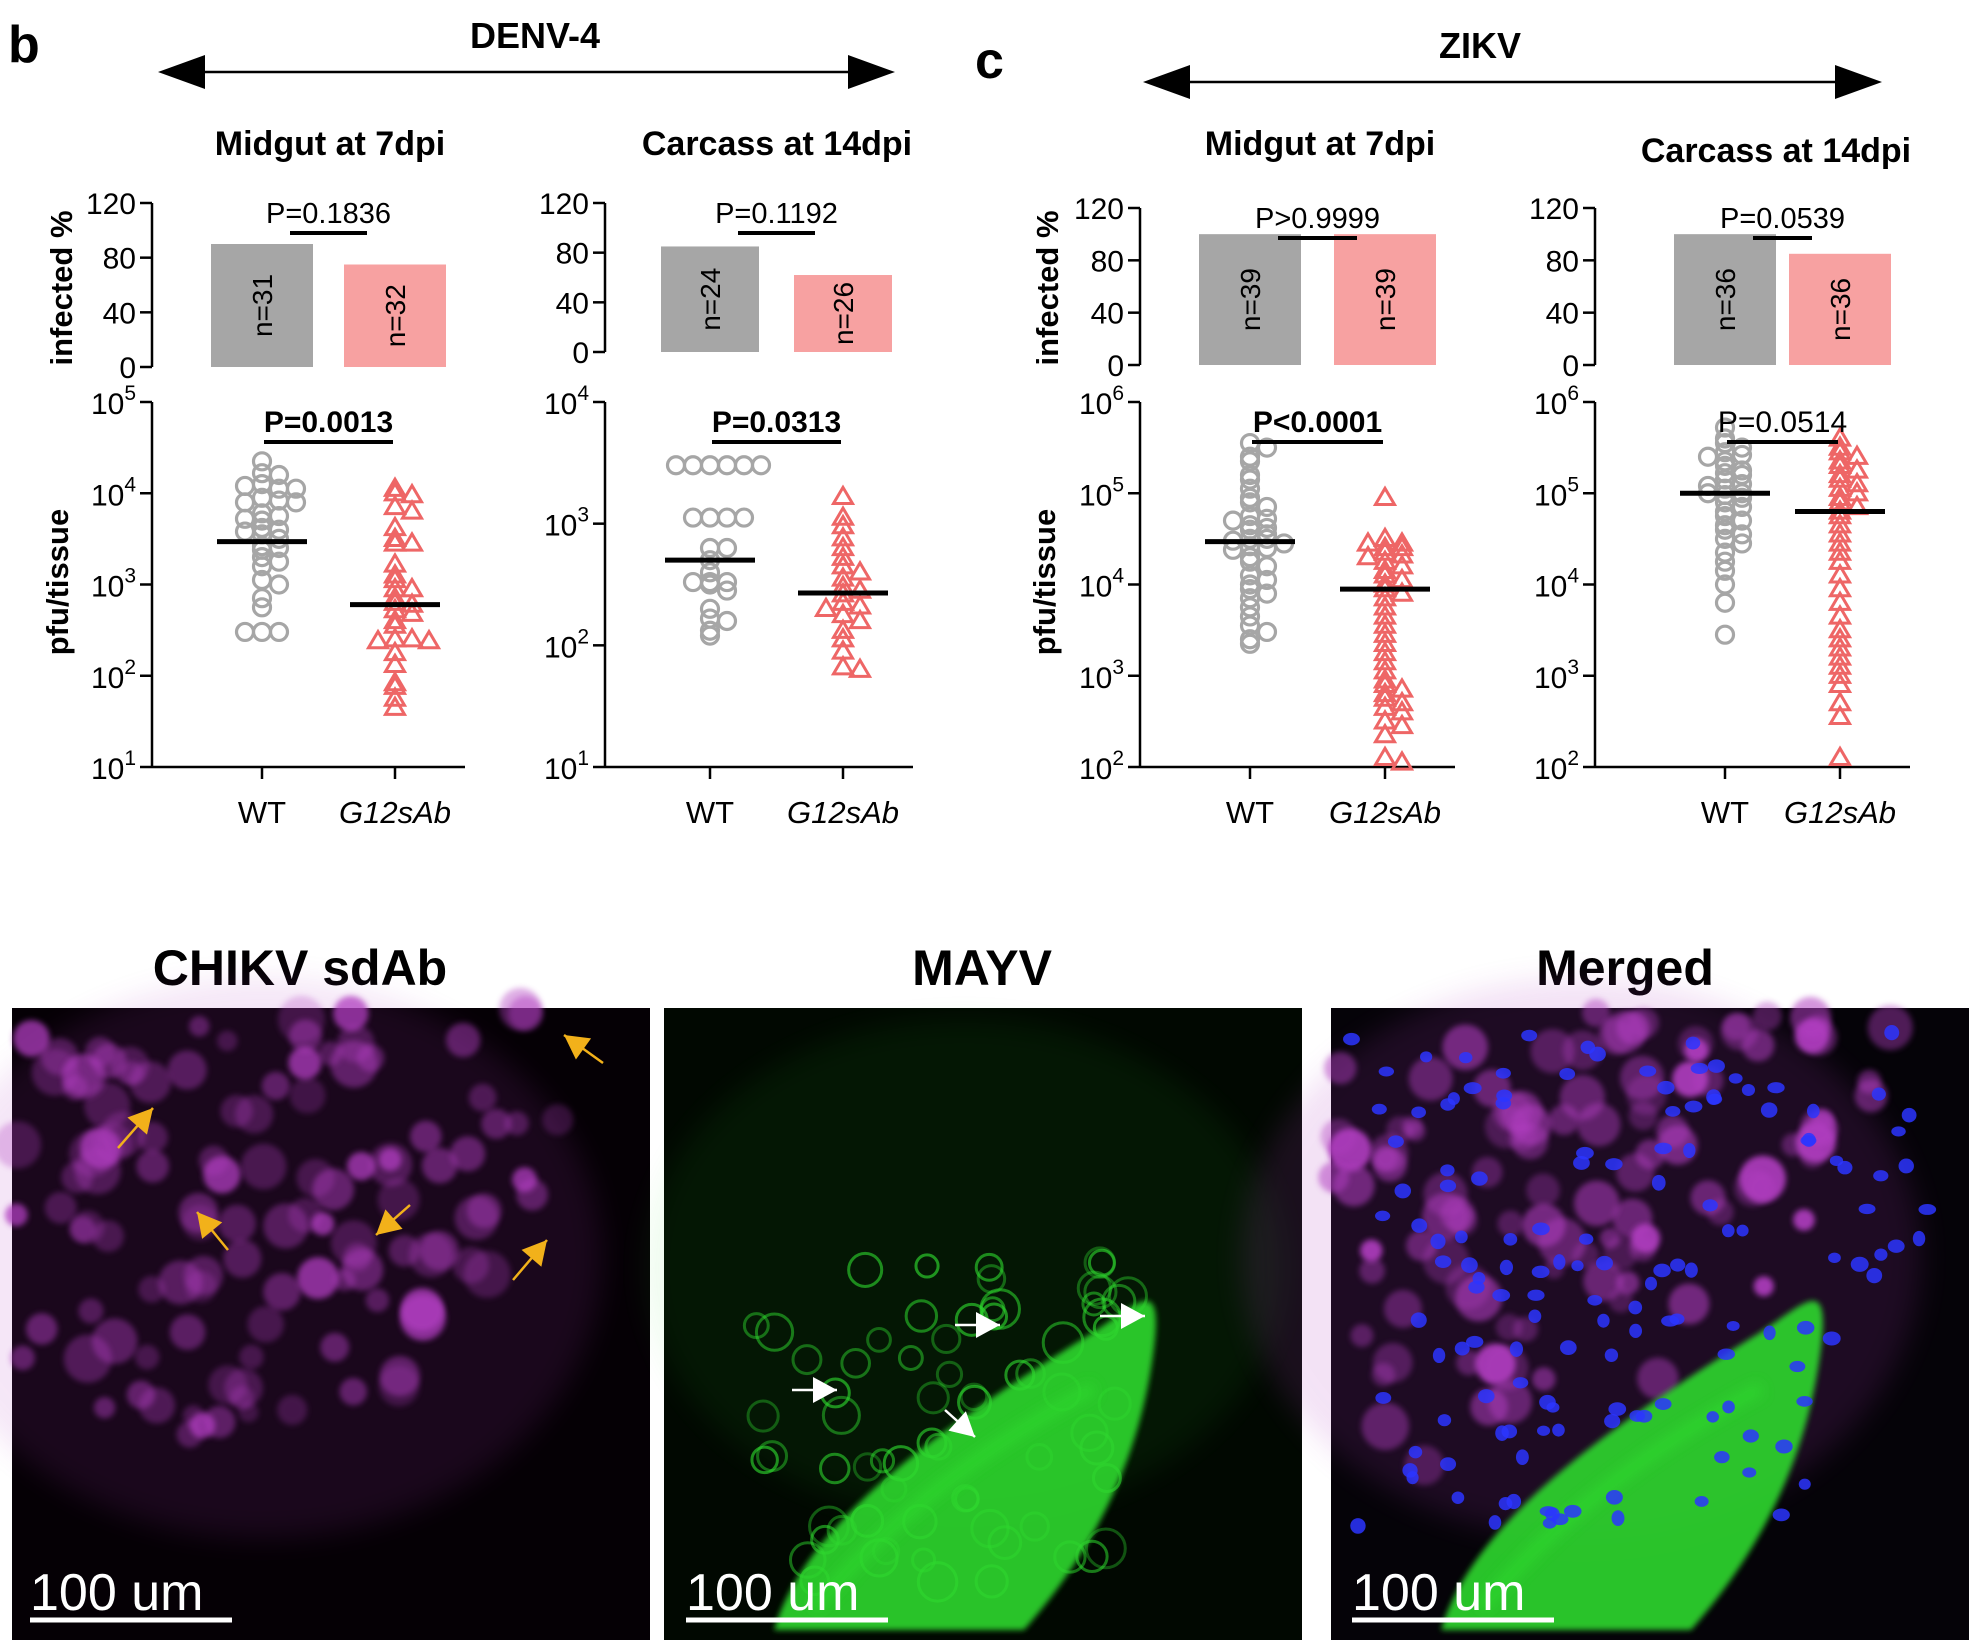 The height and width of the screenshot is (1645, 1977). I want to click on bar-n-label: n=24, so click(710, 299).